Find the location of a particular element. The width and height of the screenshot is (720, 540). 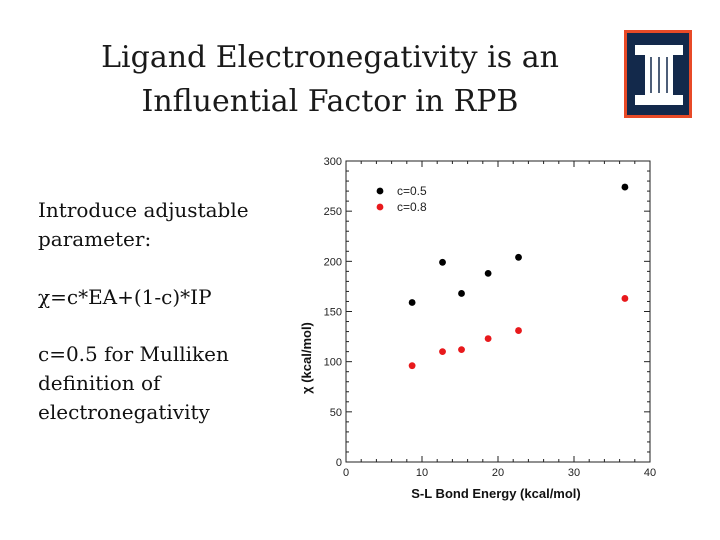

block-i-icon is located at coordinates (659, 75).